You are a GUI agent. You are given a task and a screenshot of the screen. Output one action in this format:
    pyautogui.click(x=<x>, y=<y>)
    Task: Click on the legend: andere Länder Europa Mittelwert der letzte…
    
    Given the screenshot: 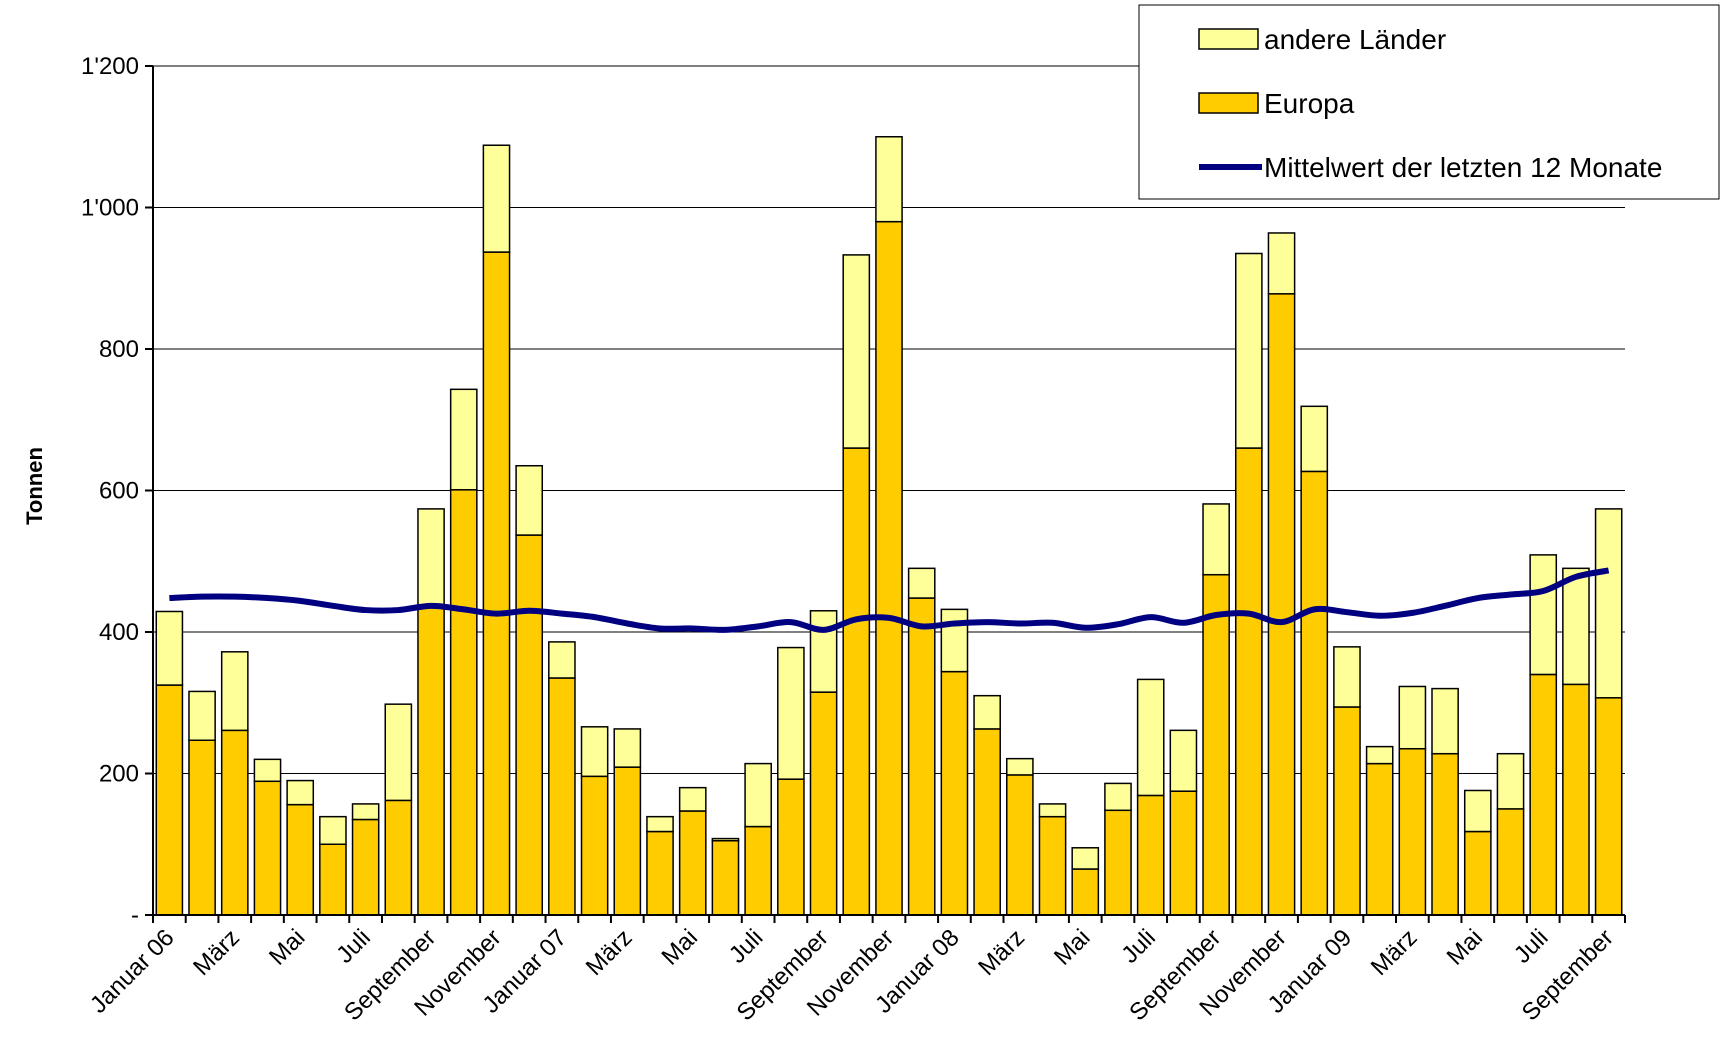 What is the action you would take?
    pyautogui.click(x=1429, y=102)
    